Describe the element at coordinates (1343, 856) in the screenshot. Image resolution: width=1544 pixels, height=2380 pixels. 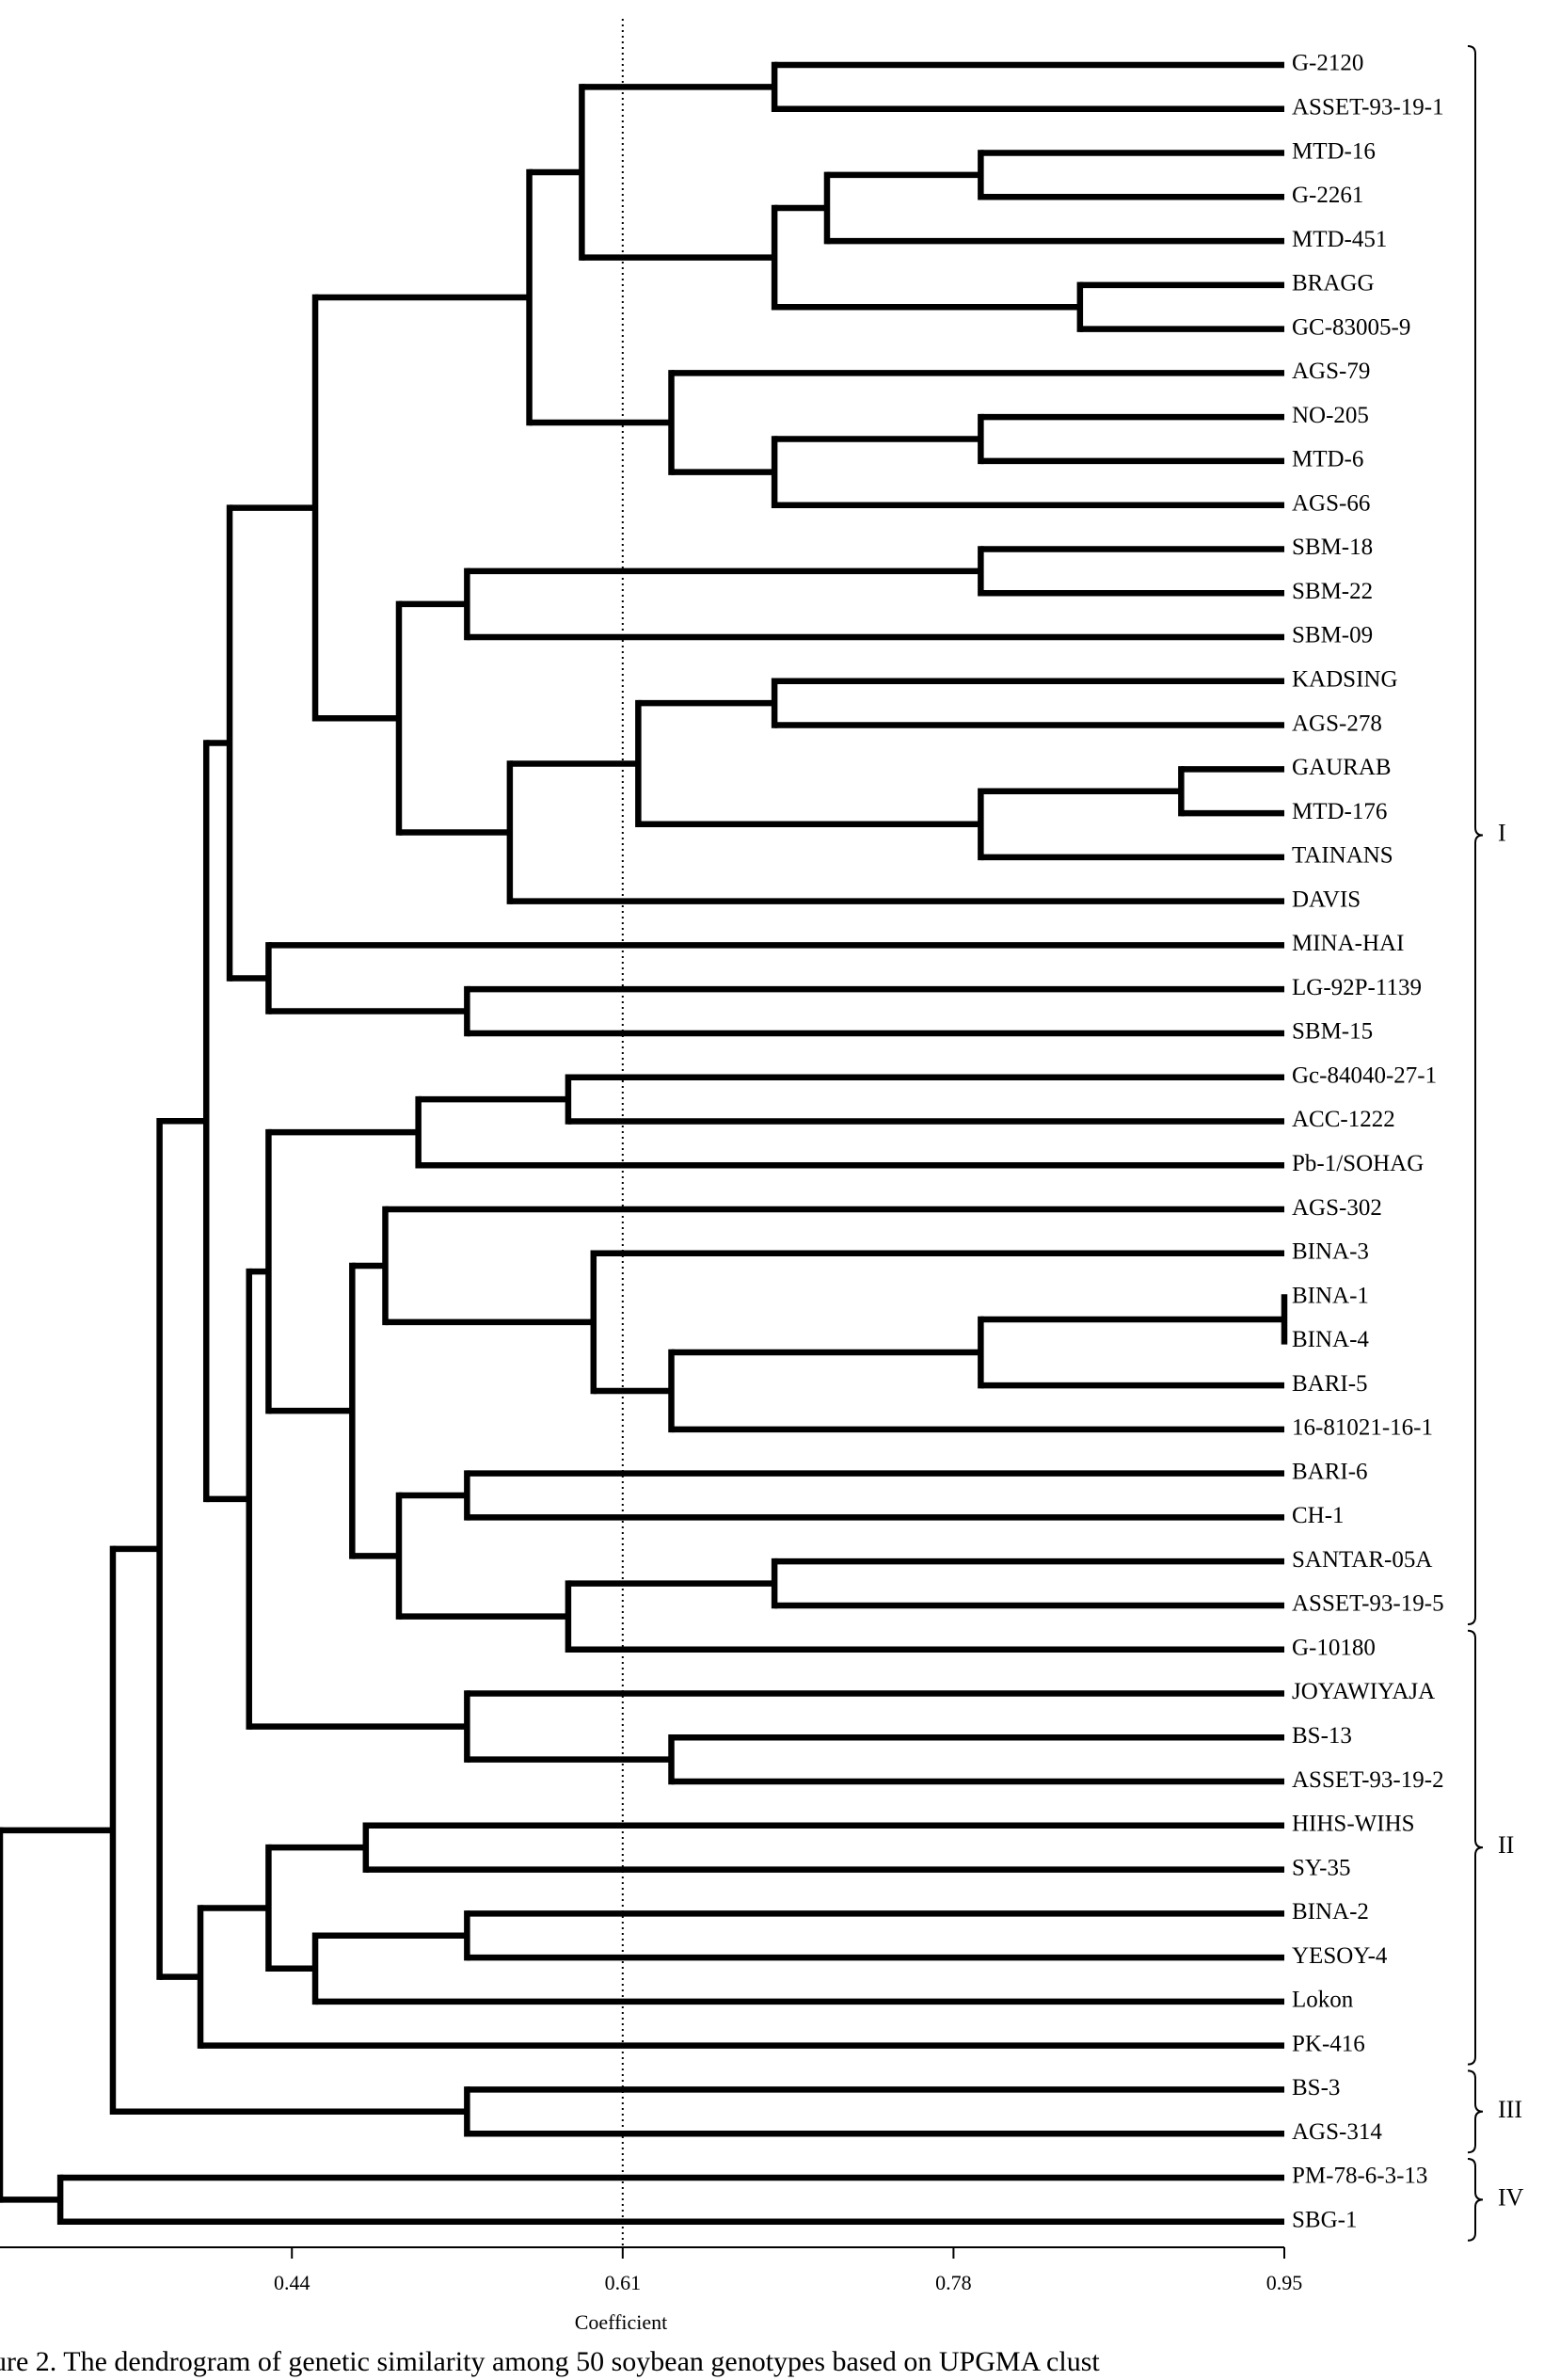
I see `leaf-label: TAINANS` at that location.